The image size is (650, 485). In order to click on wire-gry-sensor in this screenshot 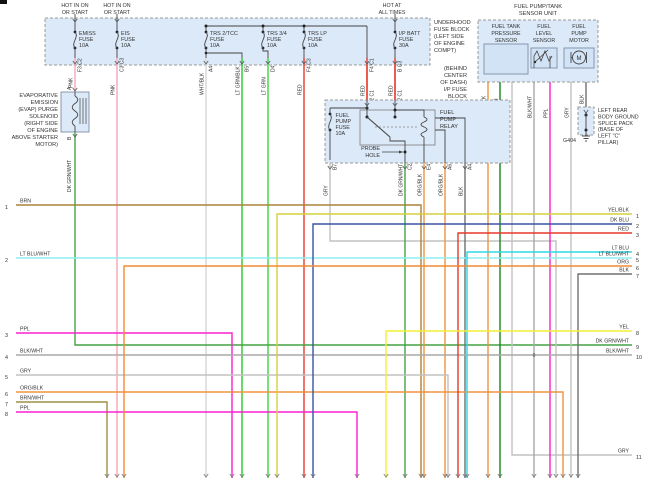, I will do `click(571, 265)`.